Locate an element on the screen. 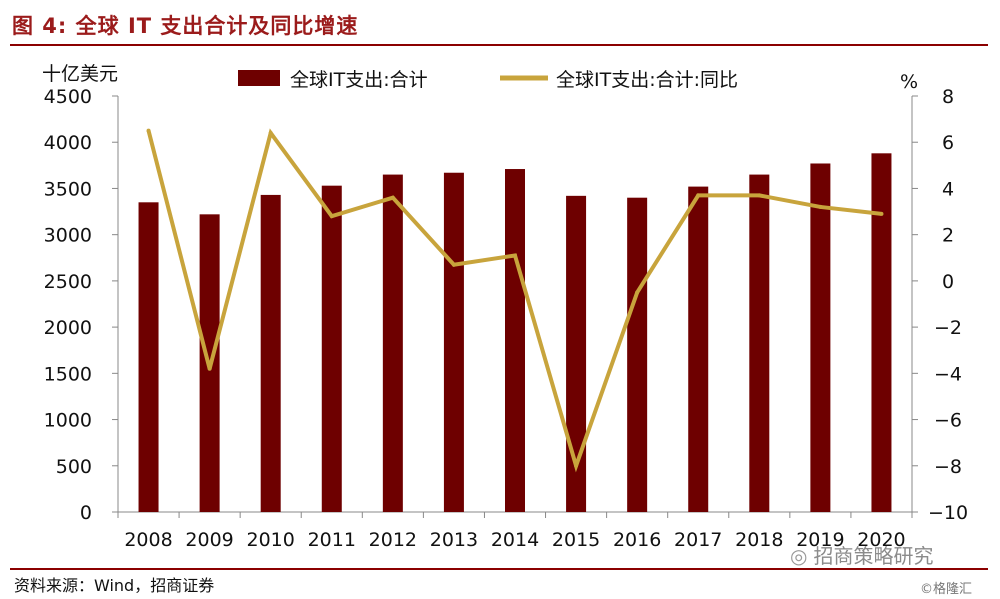  y-left-tick-label: 3000 is located at coordinates (68, 236).